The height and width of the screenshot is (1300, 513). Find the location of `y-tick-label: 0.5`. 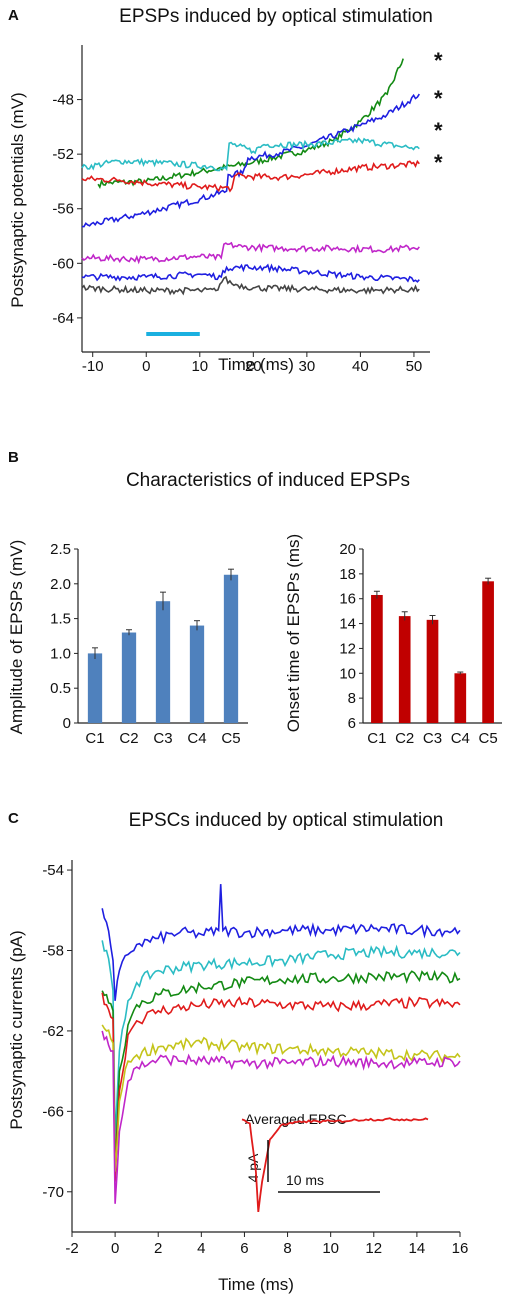

y-tick-label: 0.5 is located at coordinates (60, 688).